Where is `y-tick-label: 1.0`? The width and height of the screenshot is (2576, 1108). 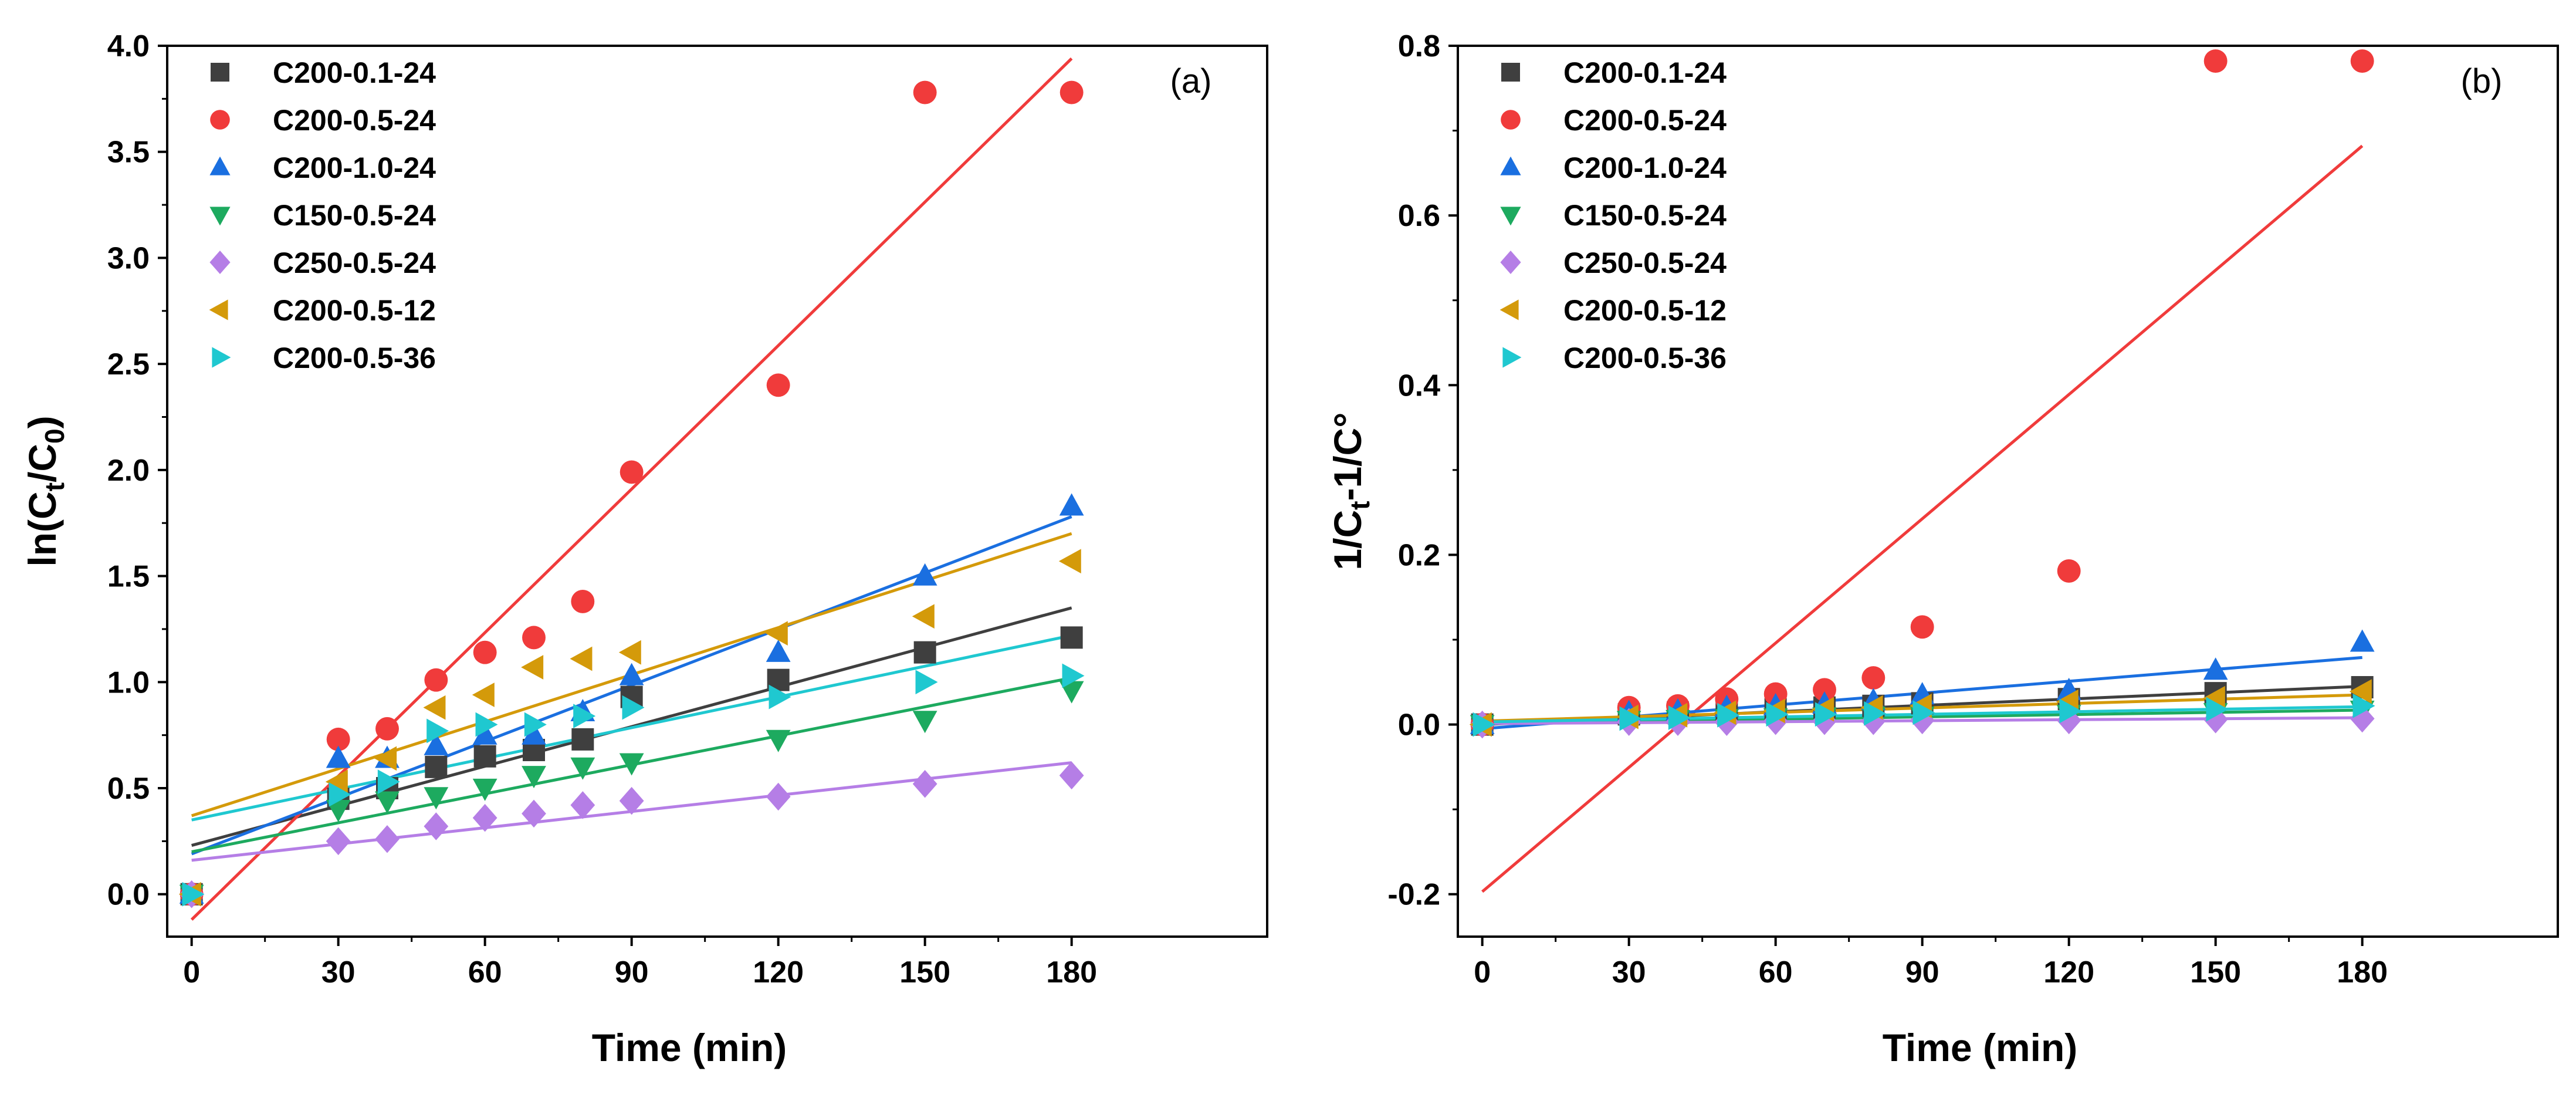 y-tick-label: 1.0 is located at coordinates (128, 683).